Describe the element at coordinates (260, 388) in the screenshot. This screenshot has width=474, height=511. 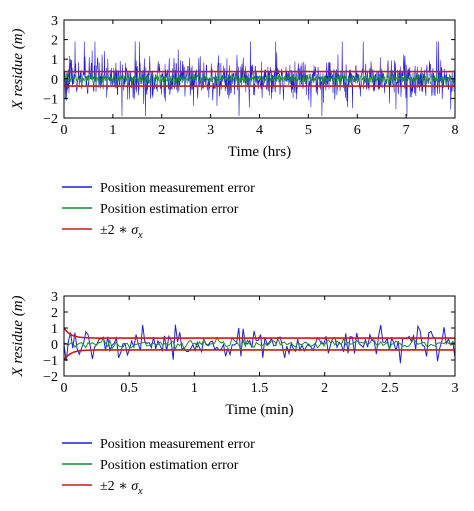
I see `bottom-x-tick-label: 1.5` at that location.